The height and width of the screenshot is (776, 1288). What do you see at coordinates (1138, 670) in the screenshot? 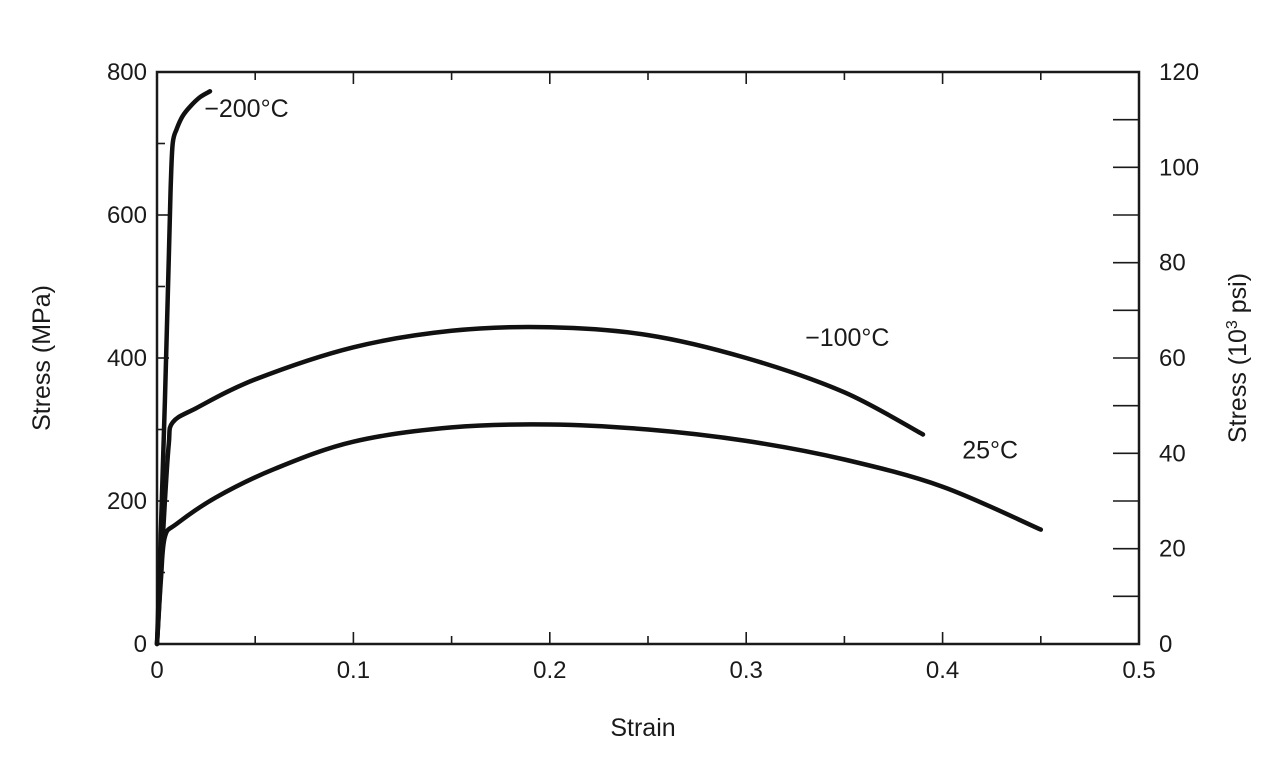
I see `x-tick-label: 0.5` at bounding box center [1138, 670].